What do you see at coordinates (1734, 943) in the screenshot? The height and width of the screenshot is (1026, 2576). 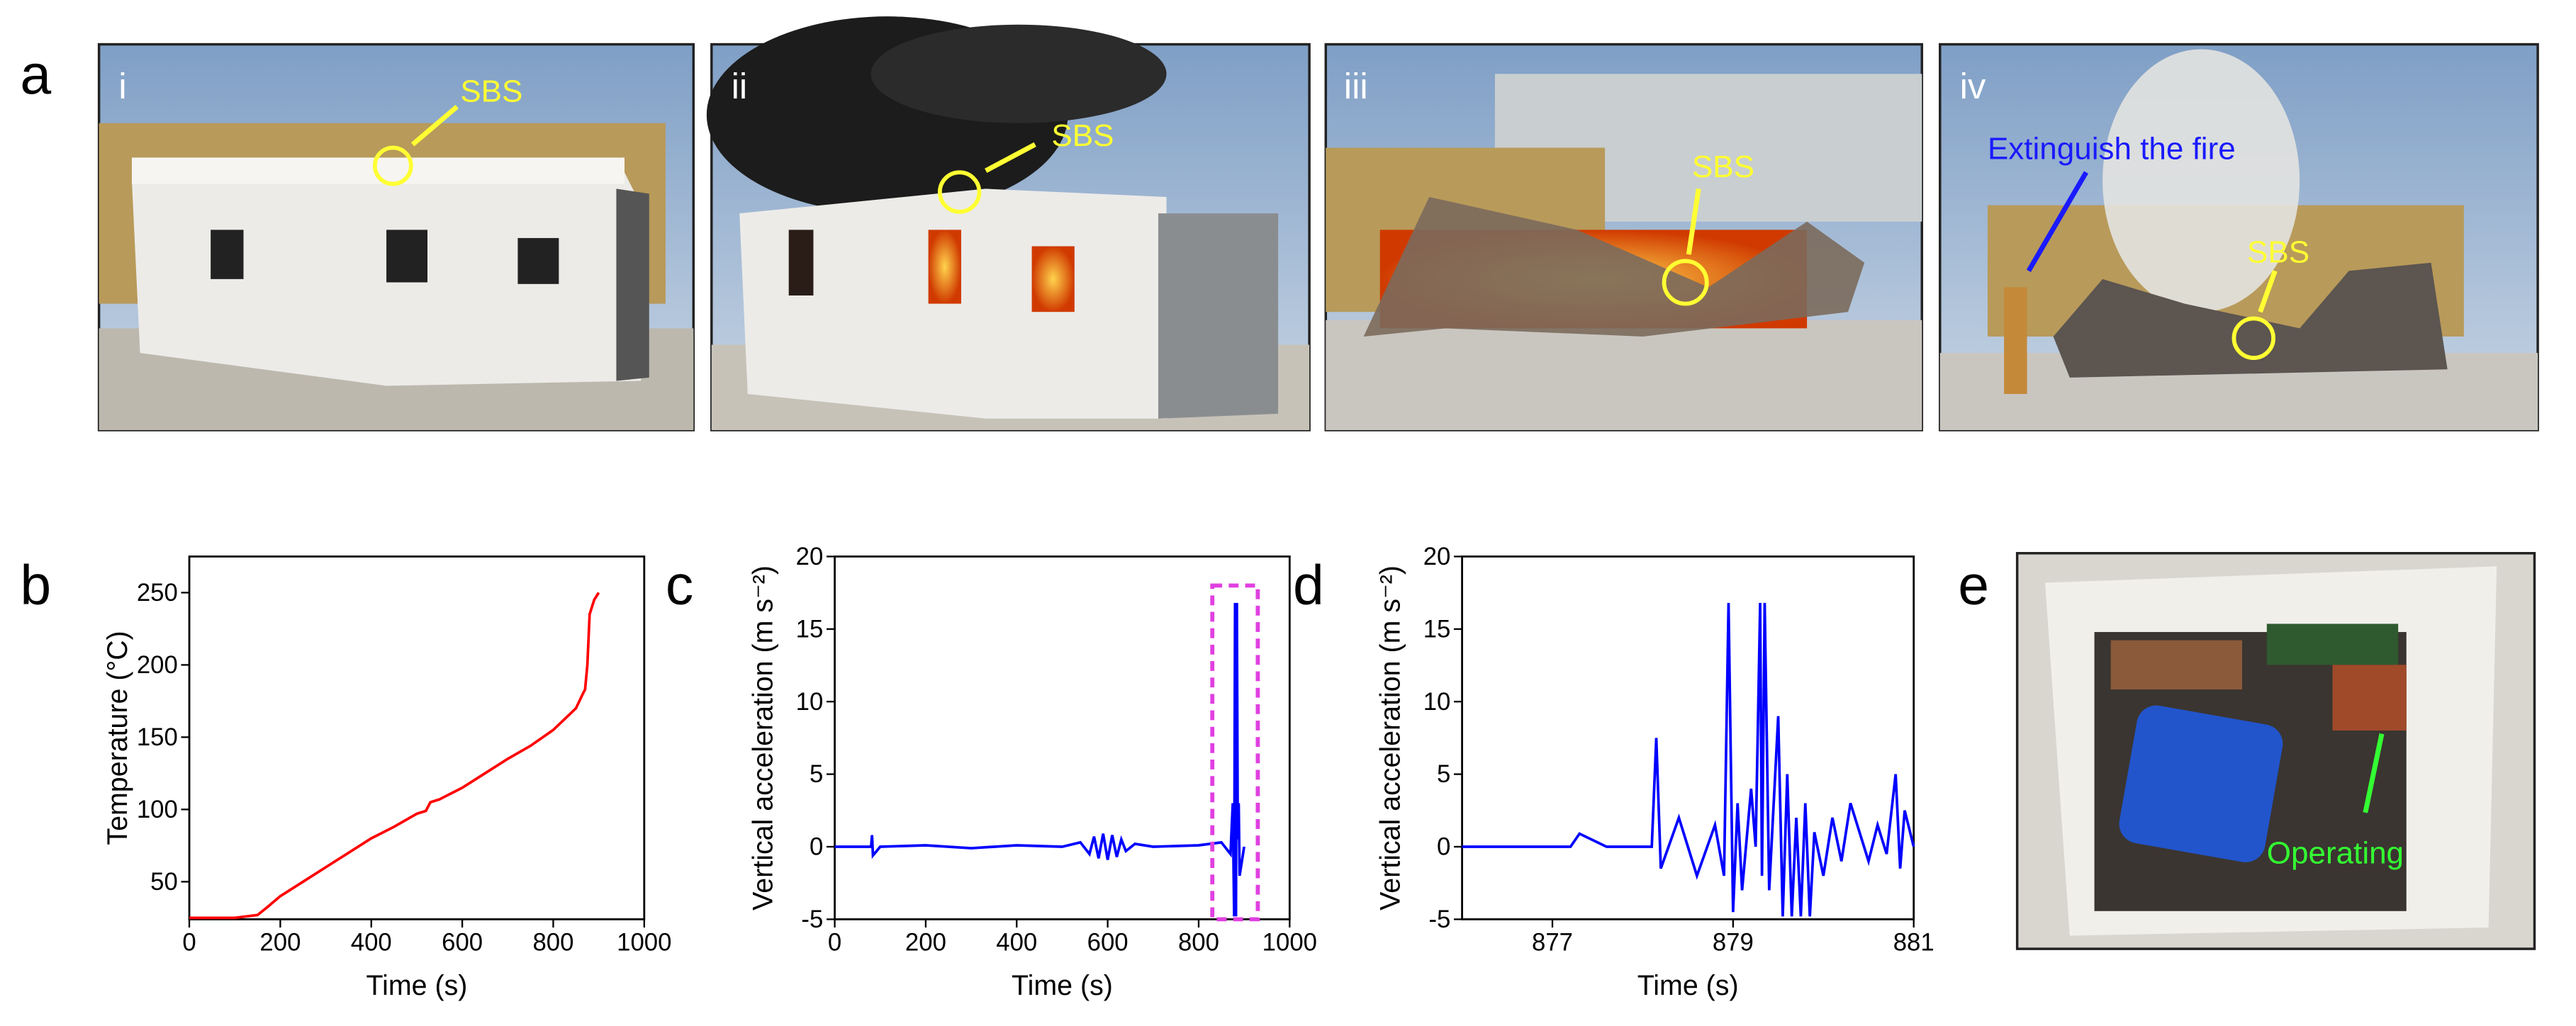 I see `x-tick-label: 879` at bounding box center [1734, 943].